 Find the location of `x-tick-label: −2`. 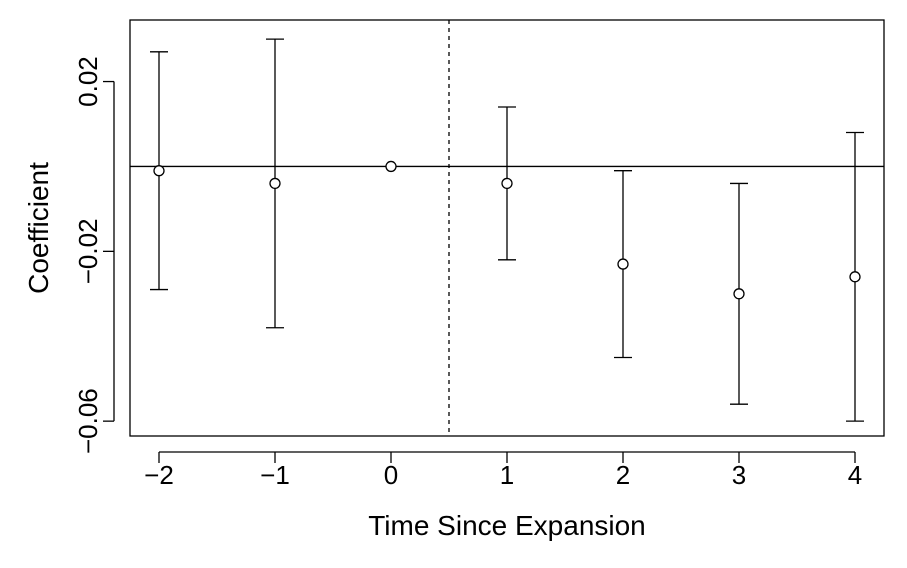

x-tick-label: −2 is located at coordinates (159, 475).